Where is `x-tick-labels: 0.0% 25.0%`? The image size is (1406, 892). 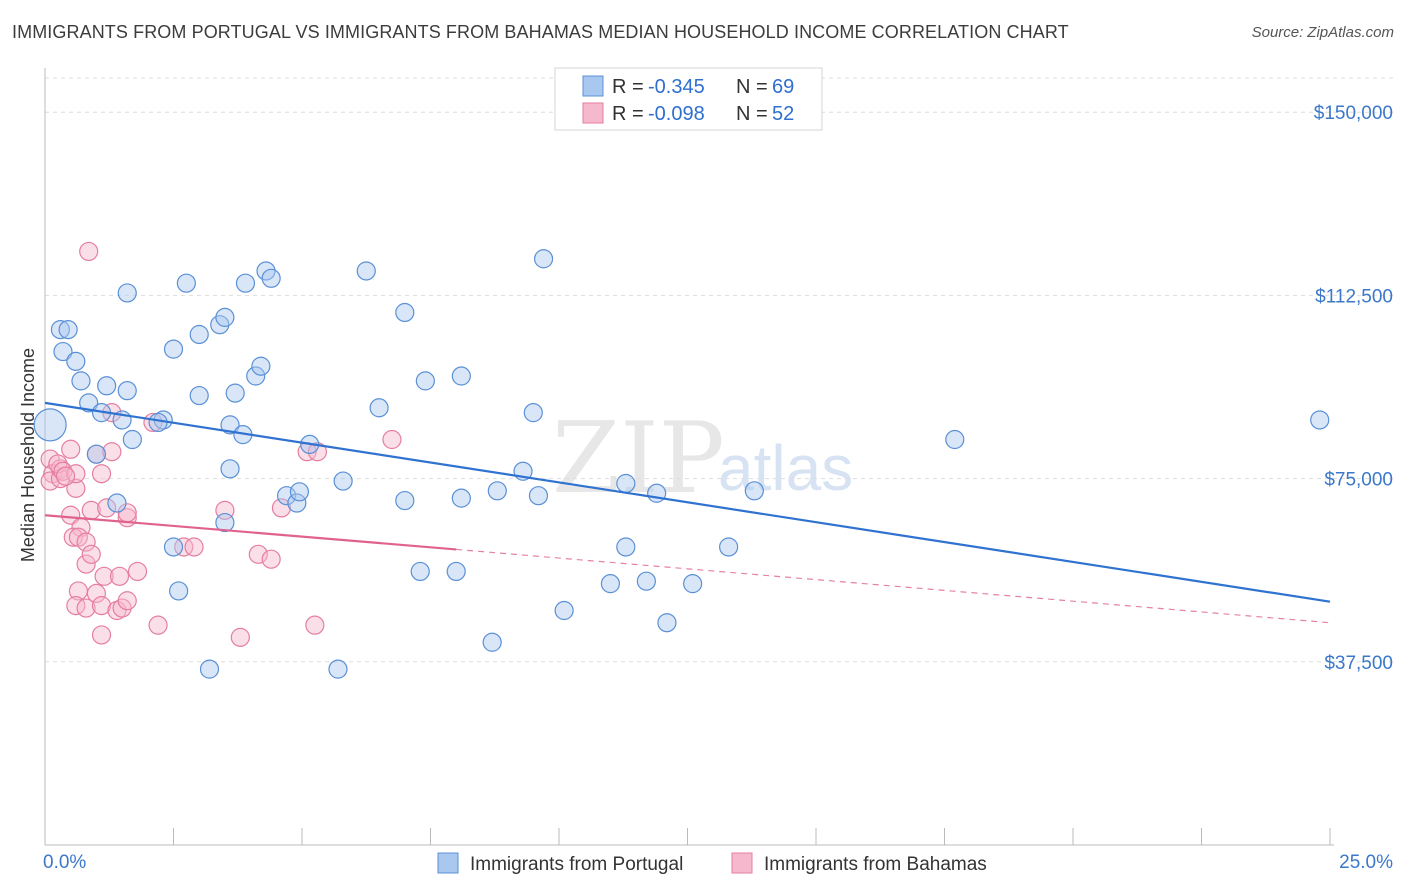 x-tick-labels: 0.0% 25.0% is located at coordinates (718, 862).